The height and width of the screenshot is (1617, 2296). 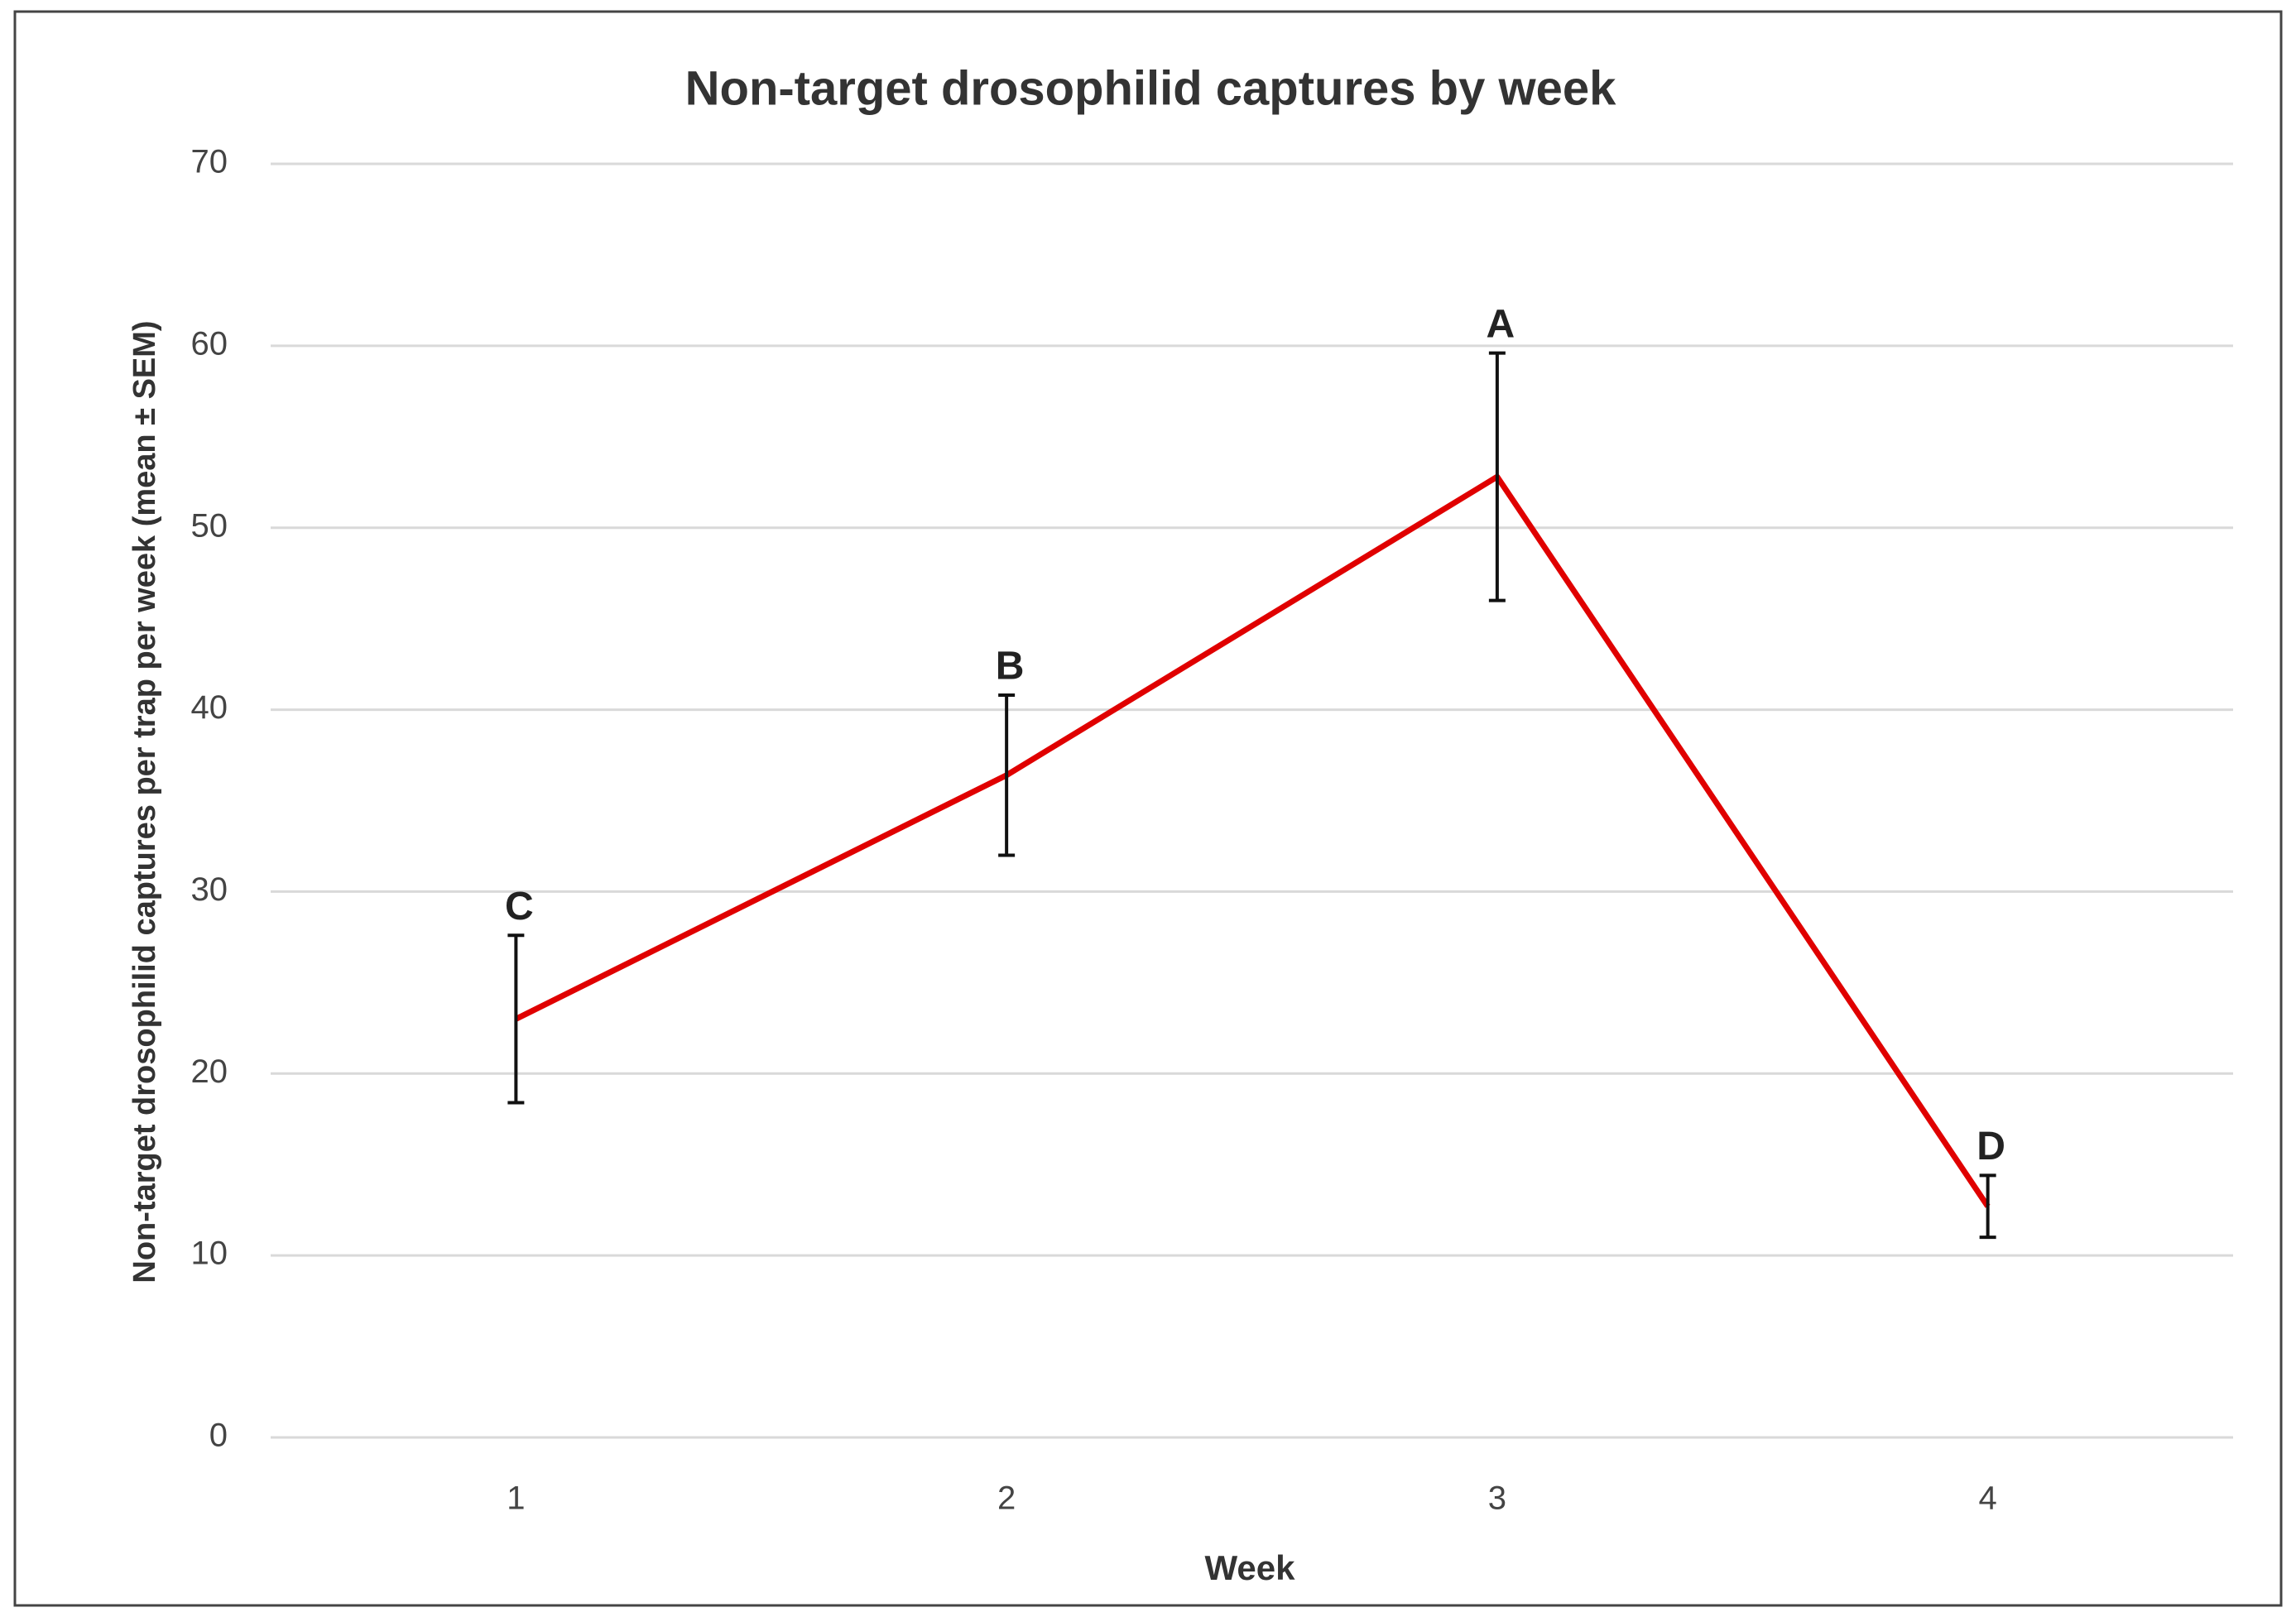 I want to click on annotation: C, so click(x=519, y=907).